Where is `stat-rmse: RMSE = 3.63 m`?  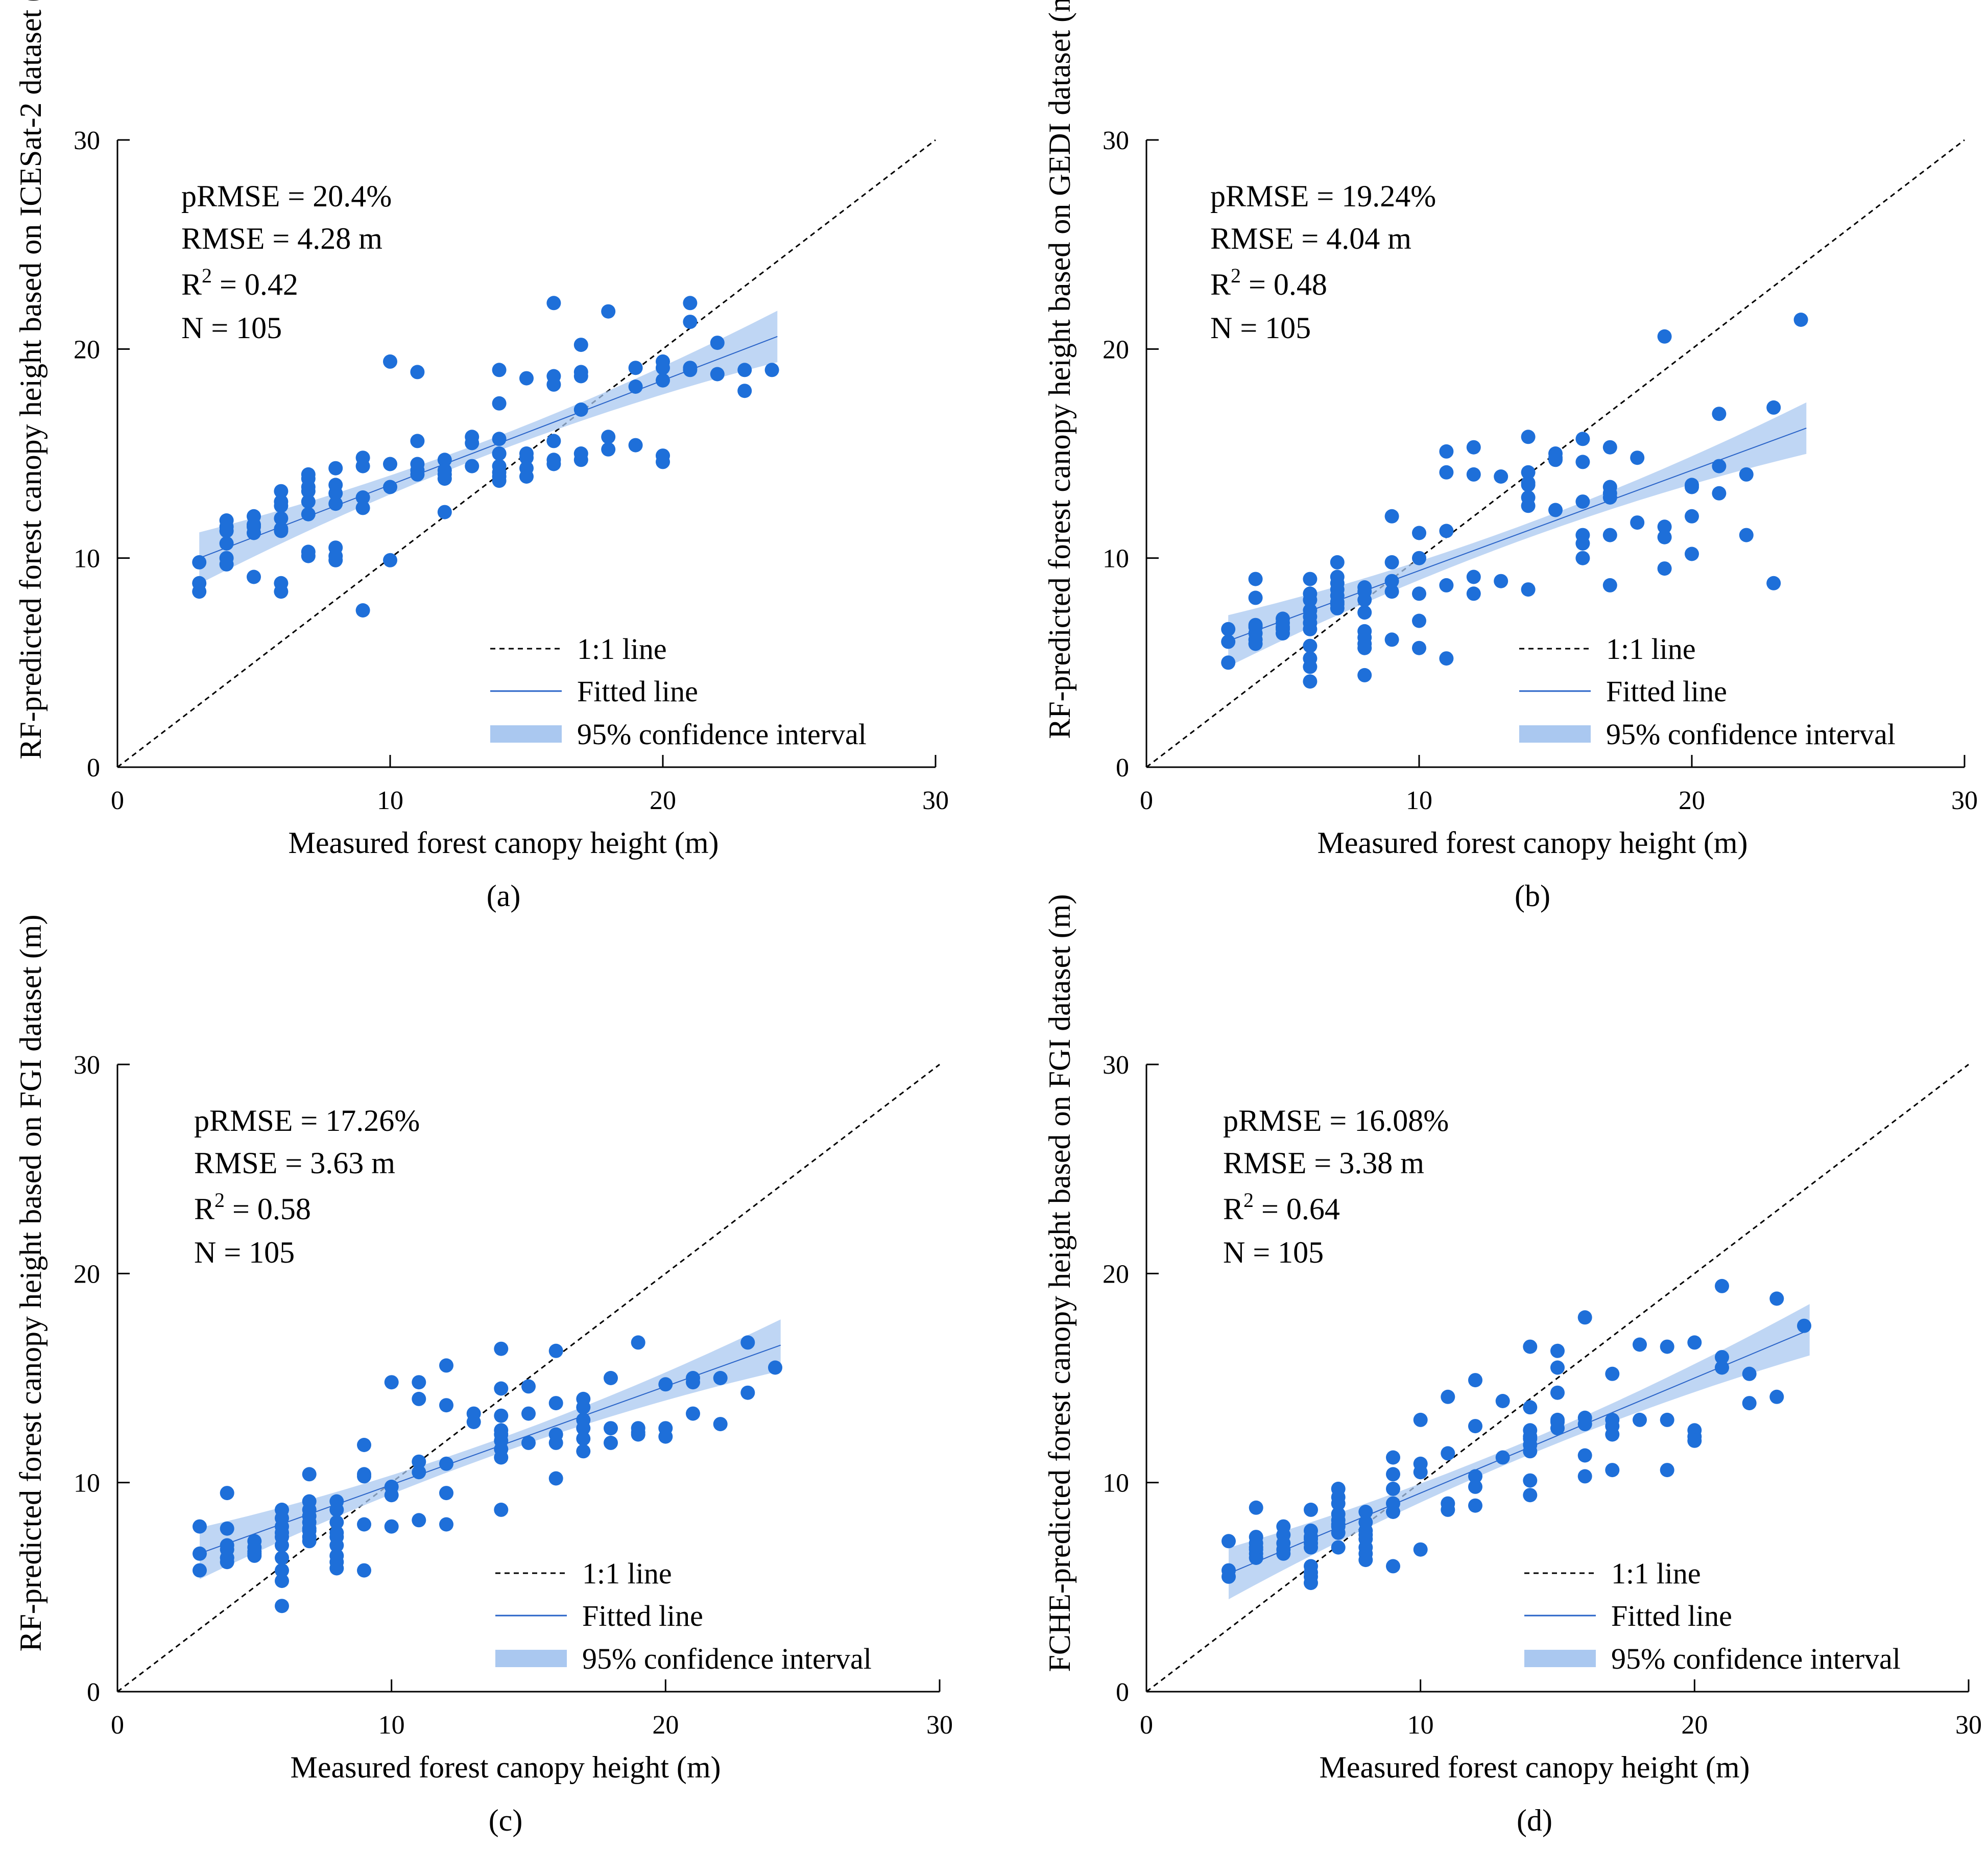 stat-rmse: RMSE = 3.63 m is located at coordinates (294, 1163).